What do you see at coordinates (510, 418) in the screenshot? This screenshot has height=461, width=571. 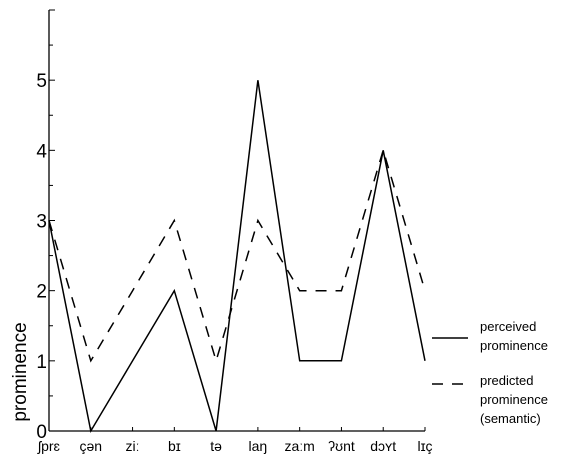 I see `legend-label-predicted-line3: (semantic)` at bounding box center [510, 418].